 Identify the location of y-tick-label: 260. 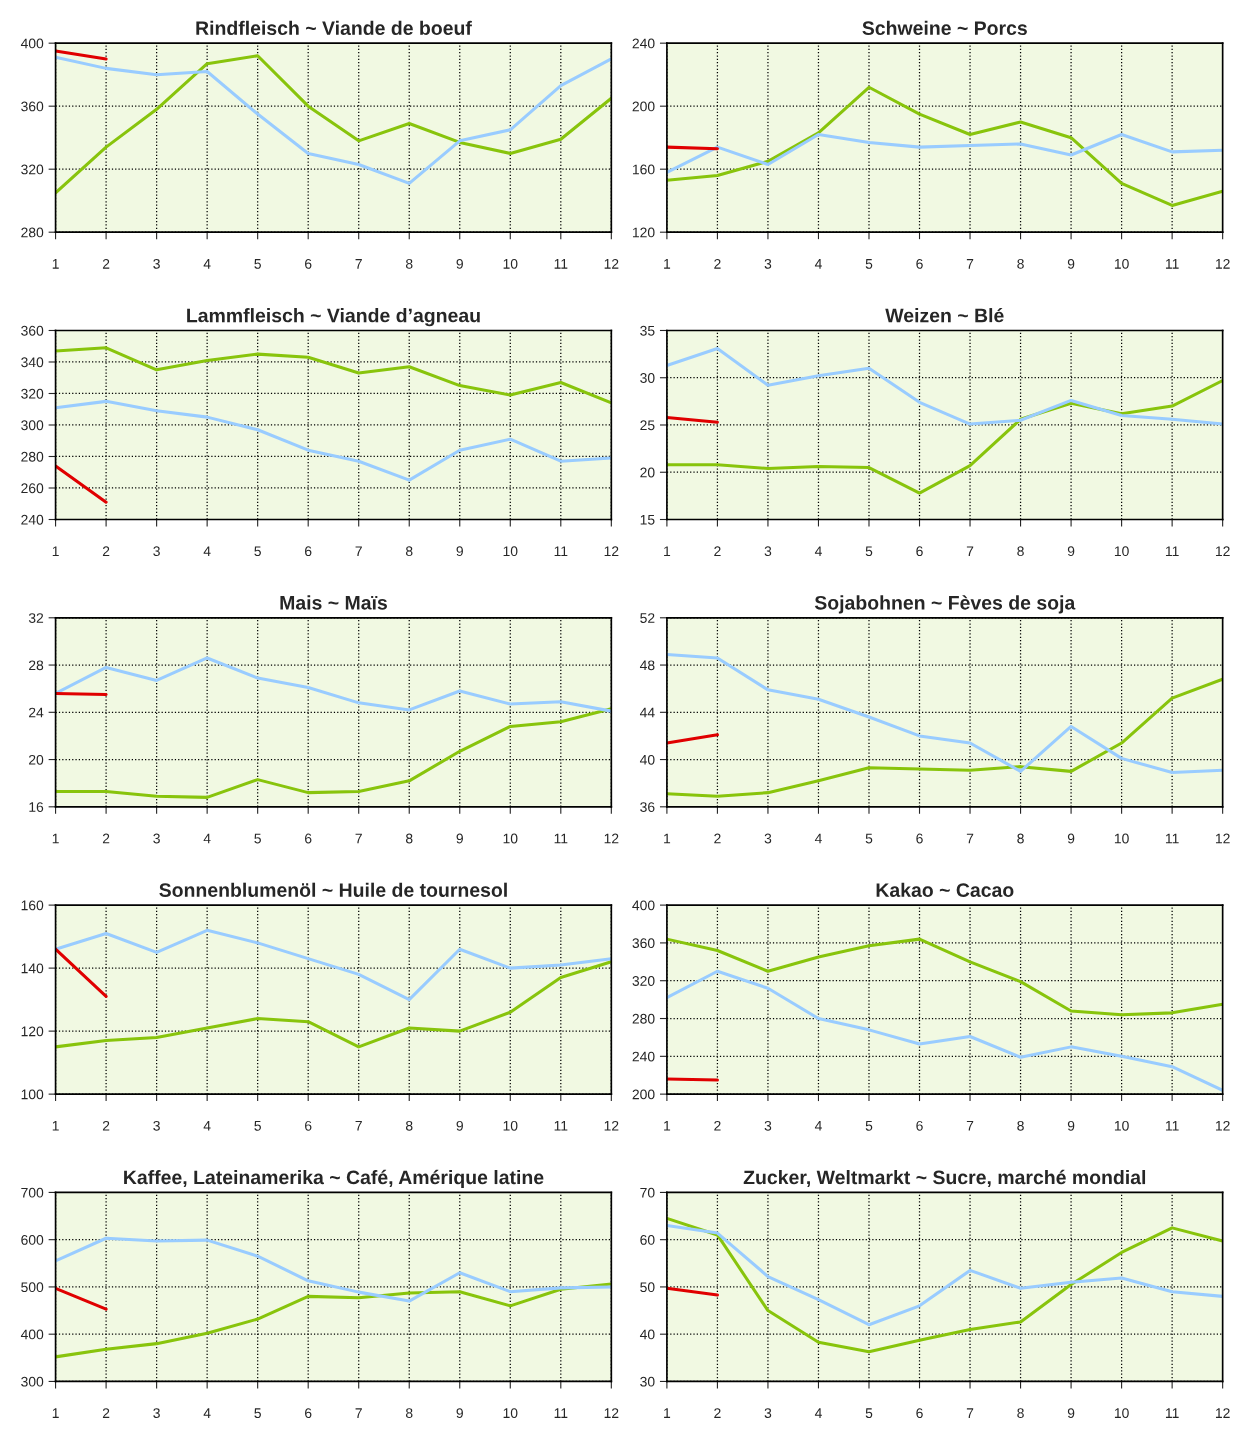
(32, 488).